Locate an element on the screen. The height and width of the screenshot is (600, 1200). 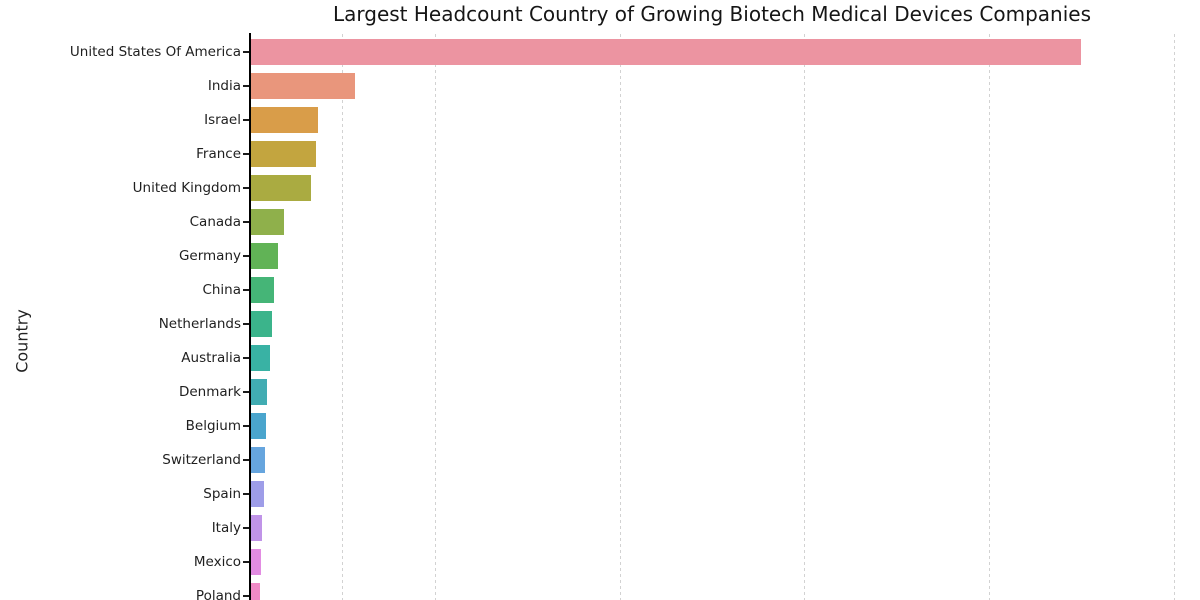
y-tick-label: Spain is located at coordinates (222, 494).